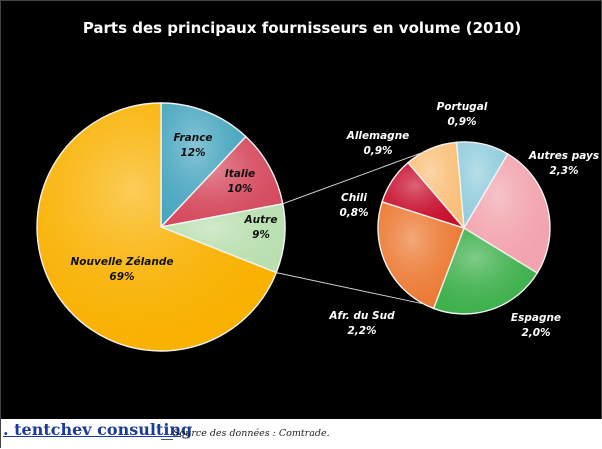 Image resolution: width=602 pixels, height=449 pixels. What do you see at coordinates (192, 145) in the screenshot?
I see `label-france: France 12%` at bounding box center [192, 145].